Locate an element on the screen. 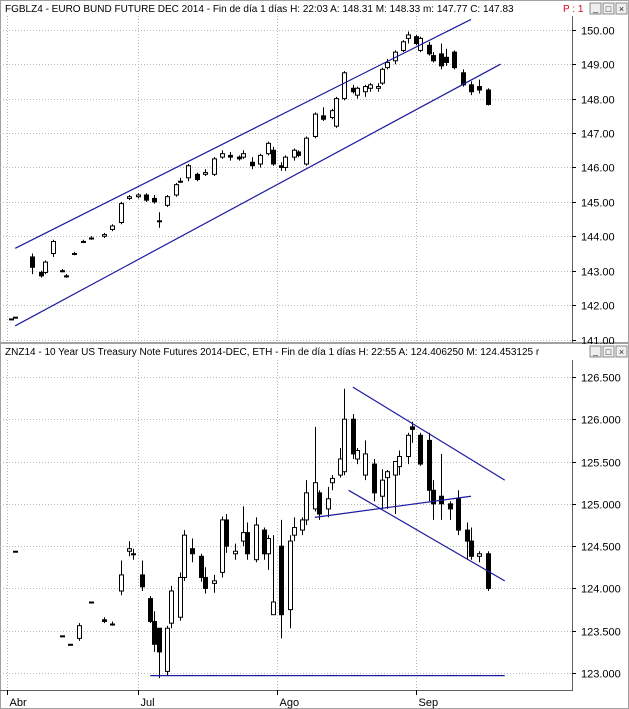  bottom-close-button: × is located at coordinates (621, 351).